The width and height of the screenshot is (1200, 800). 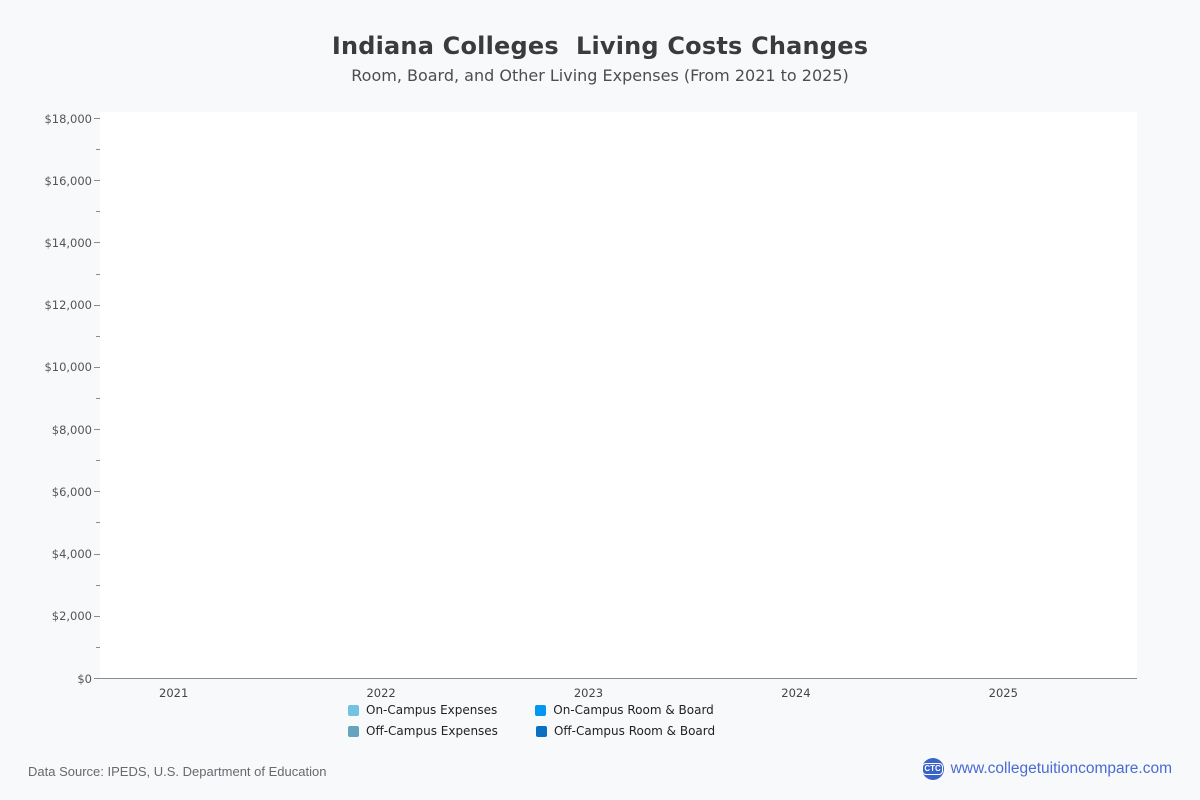 What do you see at coordinates (68, 118) in the screenshot?
I see `y-axis-label-18000: $18,000` at bounding box center [68, 118].